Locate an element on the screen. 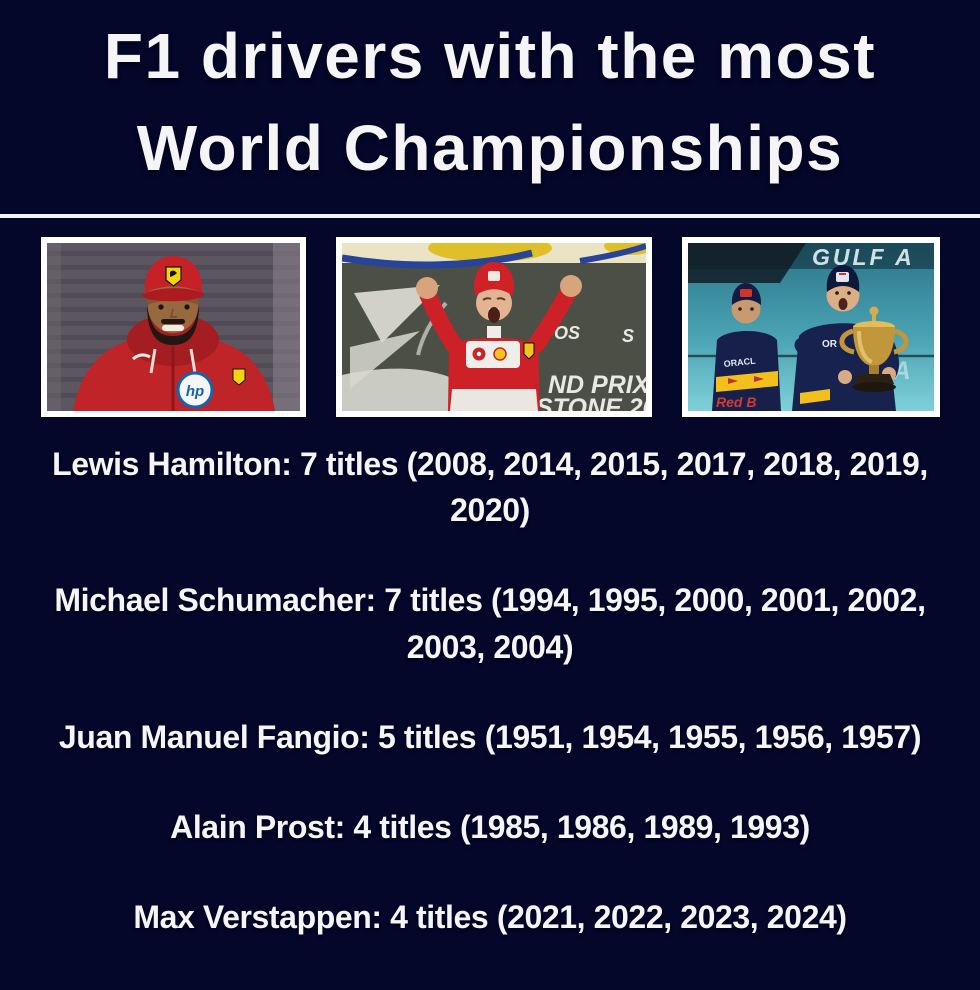 The width and height of the screenshot is (980, 990). photo-lewis-hamilton: hp is located at coordinates (173, 327).